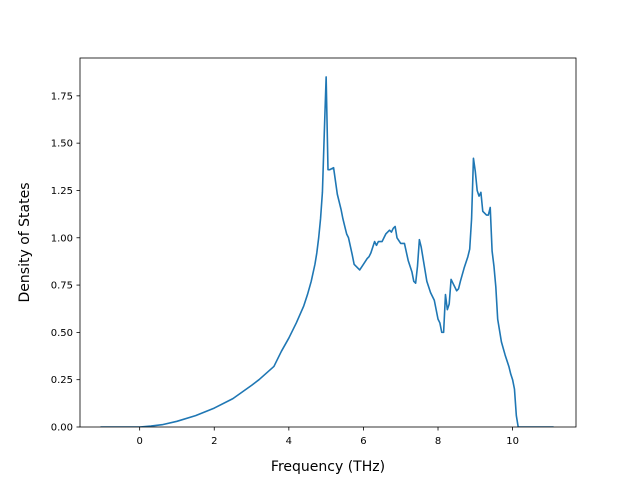 Image resolution: width=640 pixels, height=480 pixels. Describe the element at coordinates (25, 243) in the screenshot. I see `y-axis-label: Density of States` at that location.